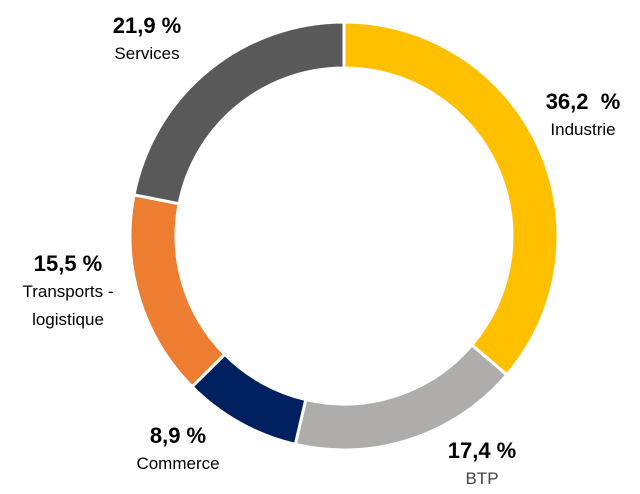  Describe the element at coordinates (579, 116) in the screenshot. I see `segment-label: 36,2 % Industrie` at that location.